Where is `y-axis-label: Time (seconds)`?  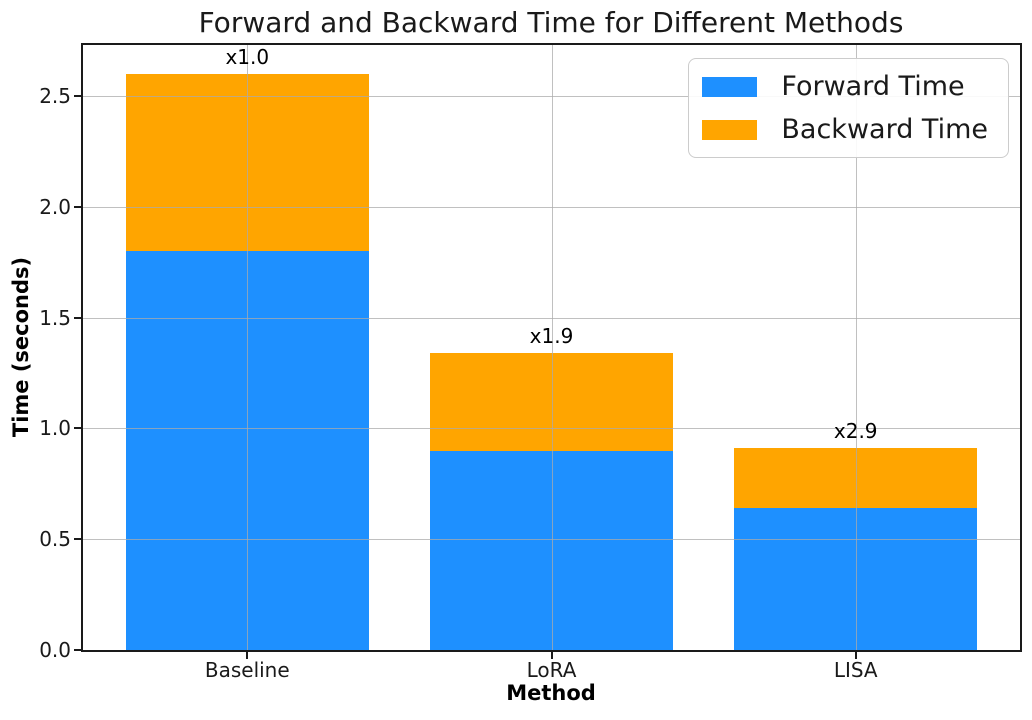
y-axis-label: Time (seconds) is located at coordinates (21, 347).